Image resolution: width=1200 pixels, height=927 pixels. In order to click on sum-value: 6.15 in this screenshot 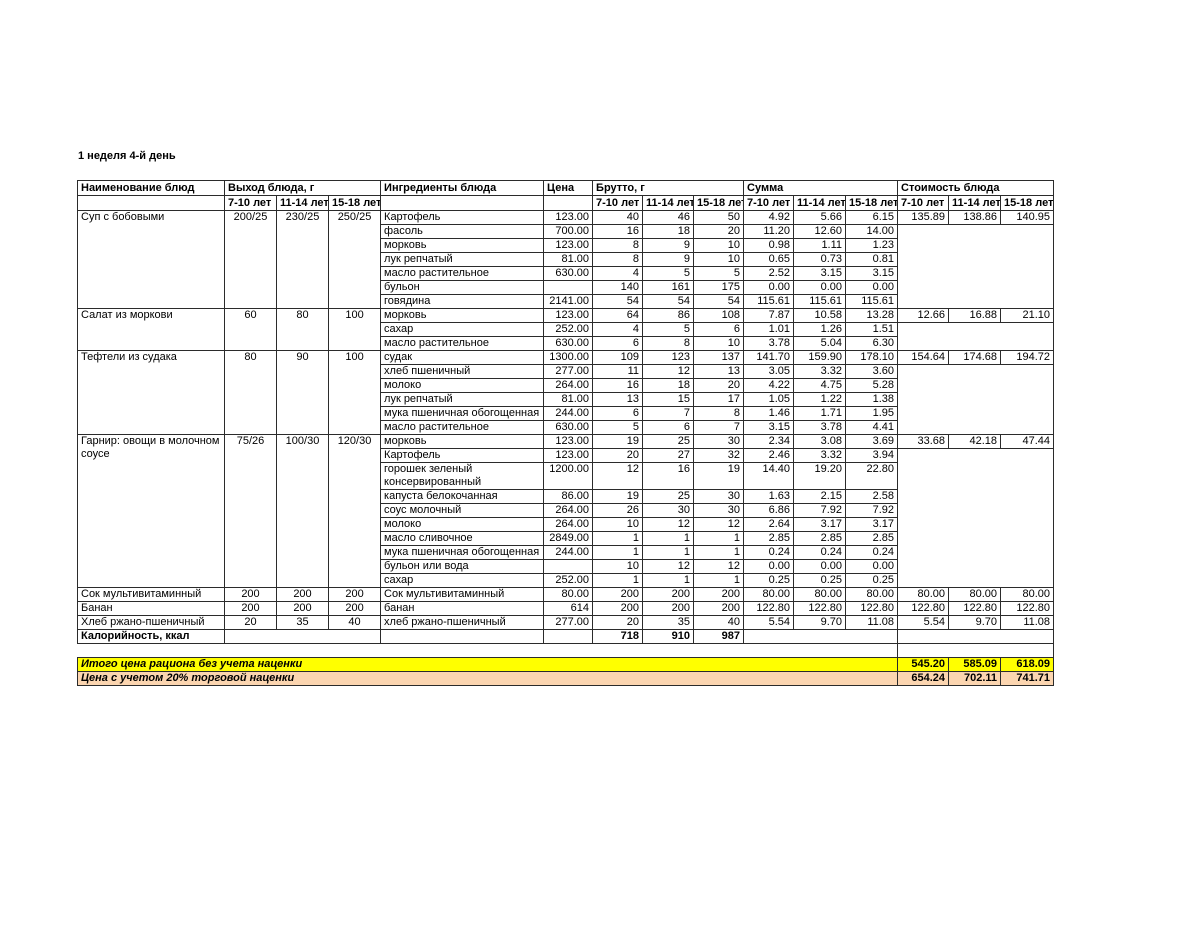, I will do `click(872, 217)`.